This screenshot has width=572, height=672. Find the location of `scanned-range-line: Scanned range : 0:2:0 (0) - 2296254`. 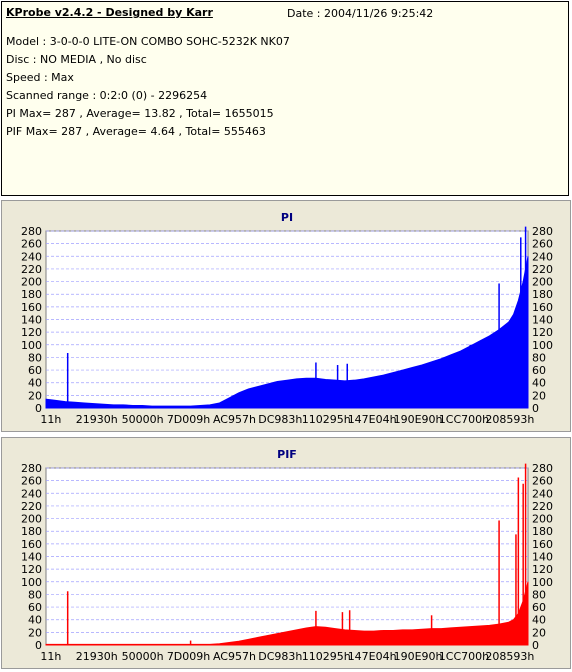

scanned-range-line: Scanned range : 0:2:0 (0) - 2296254 is located at coordinates (107, 95).